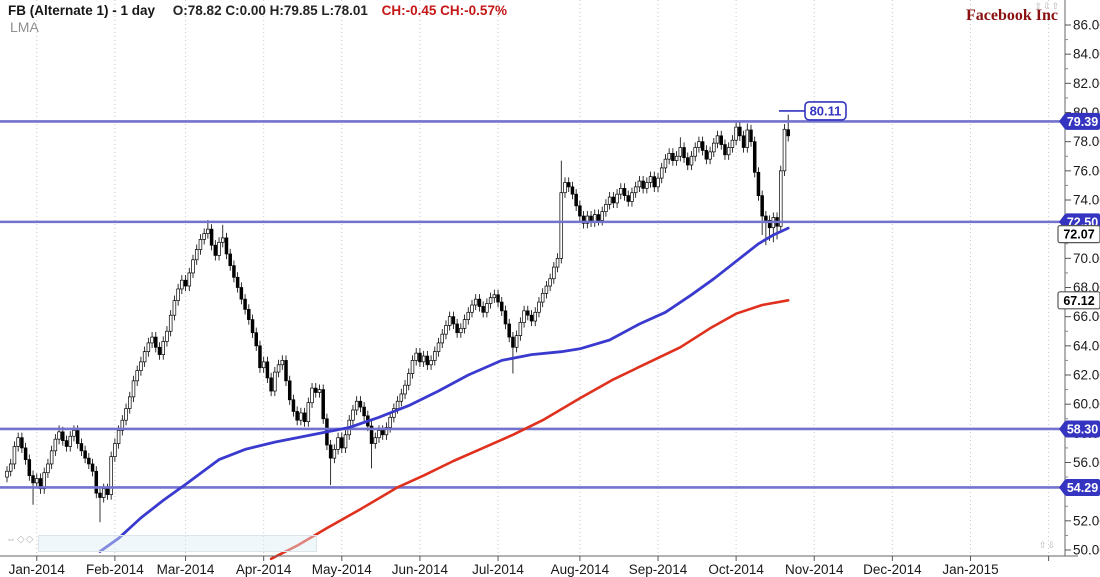 This screenshot has width=1100, height=577. Describe the element at coordinates (1086, 258) in the screenshot. I see `price-axis-label: 70.00` at that location.